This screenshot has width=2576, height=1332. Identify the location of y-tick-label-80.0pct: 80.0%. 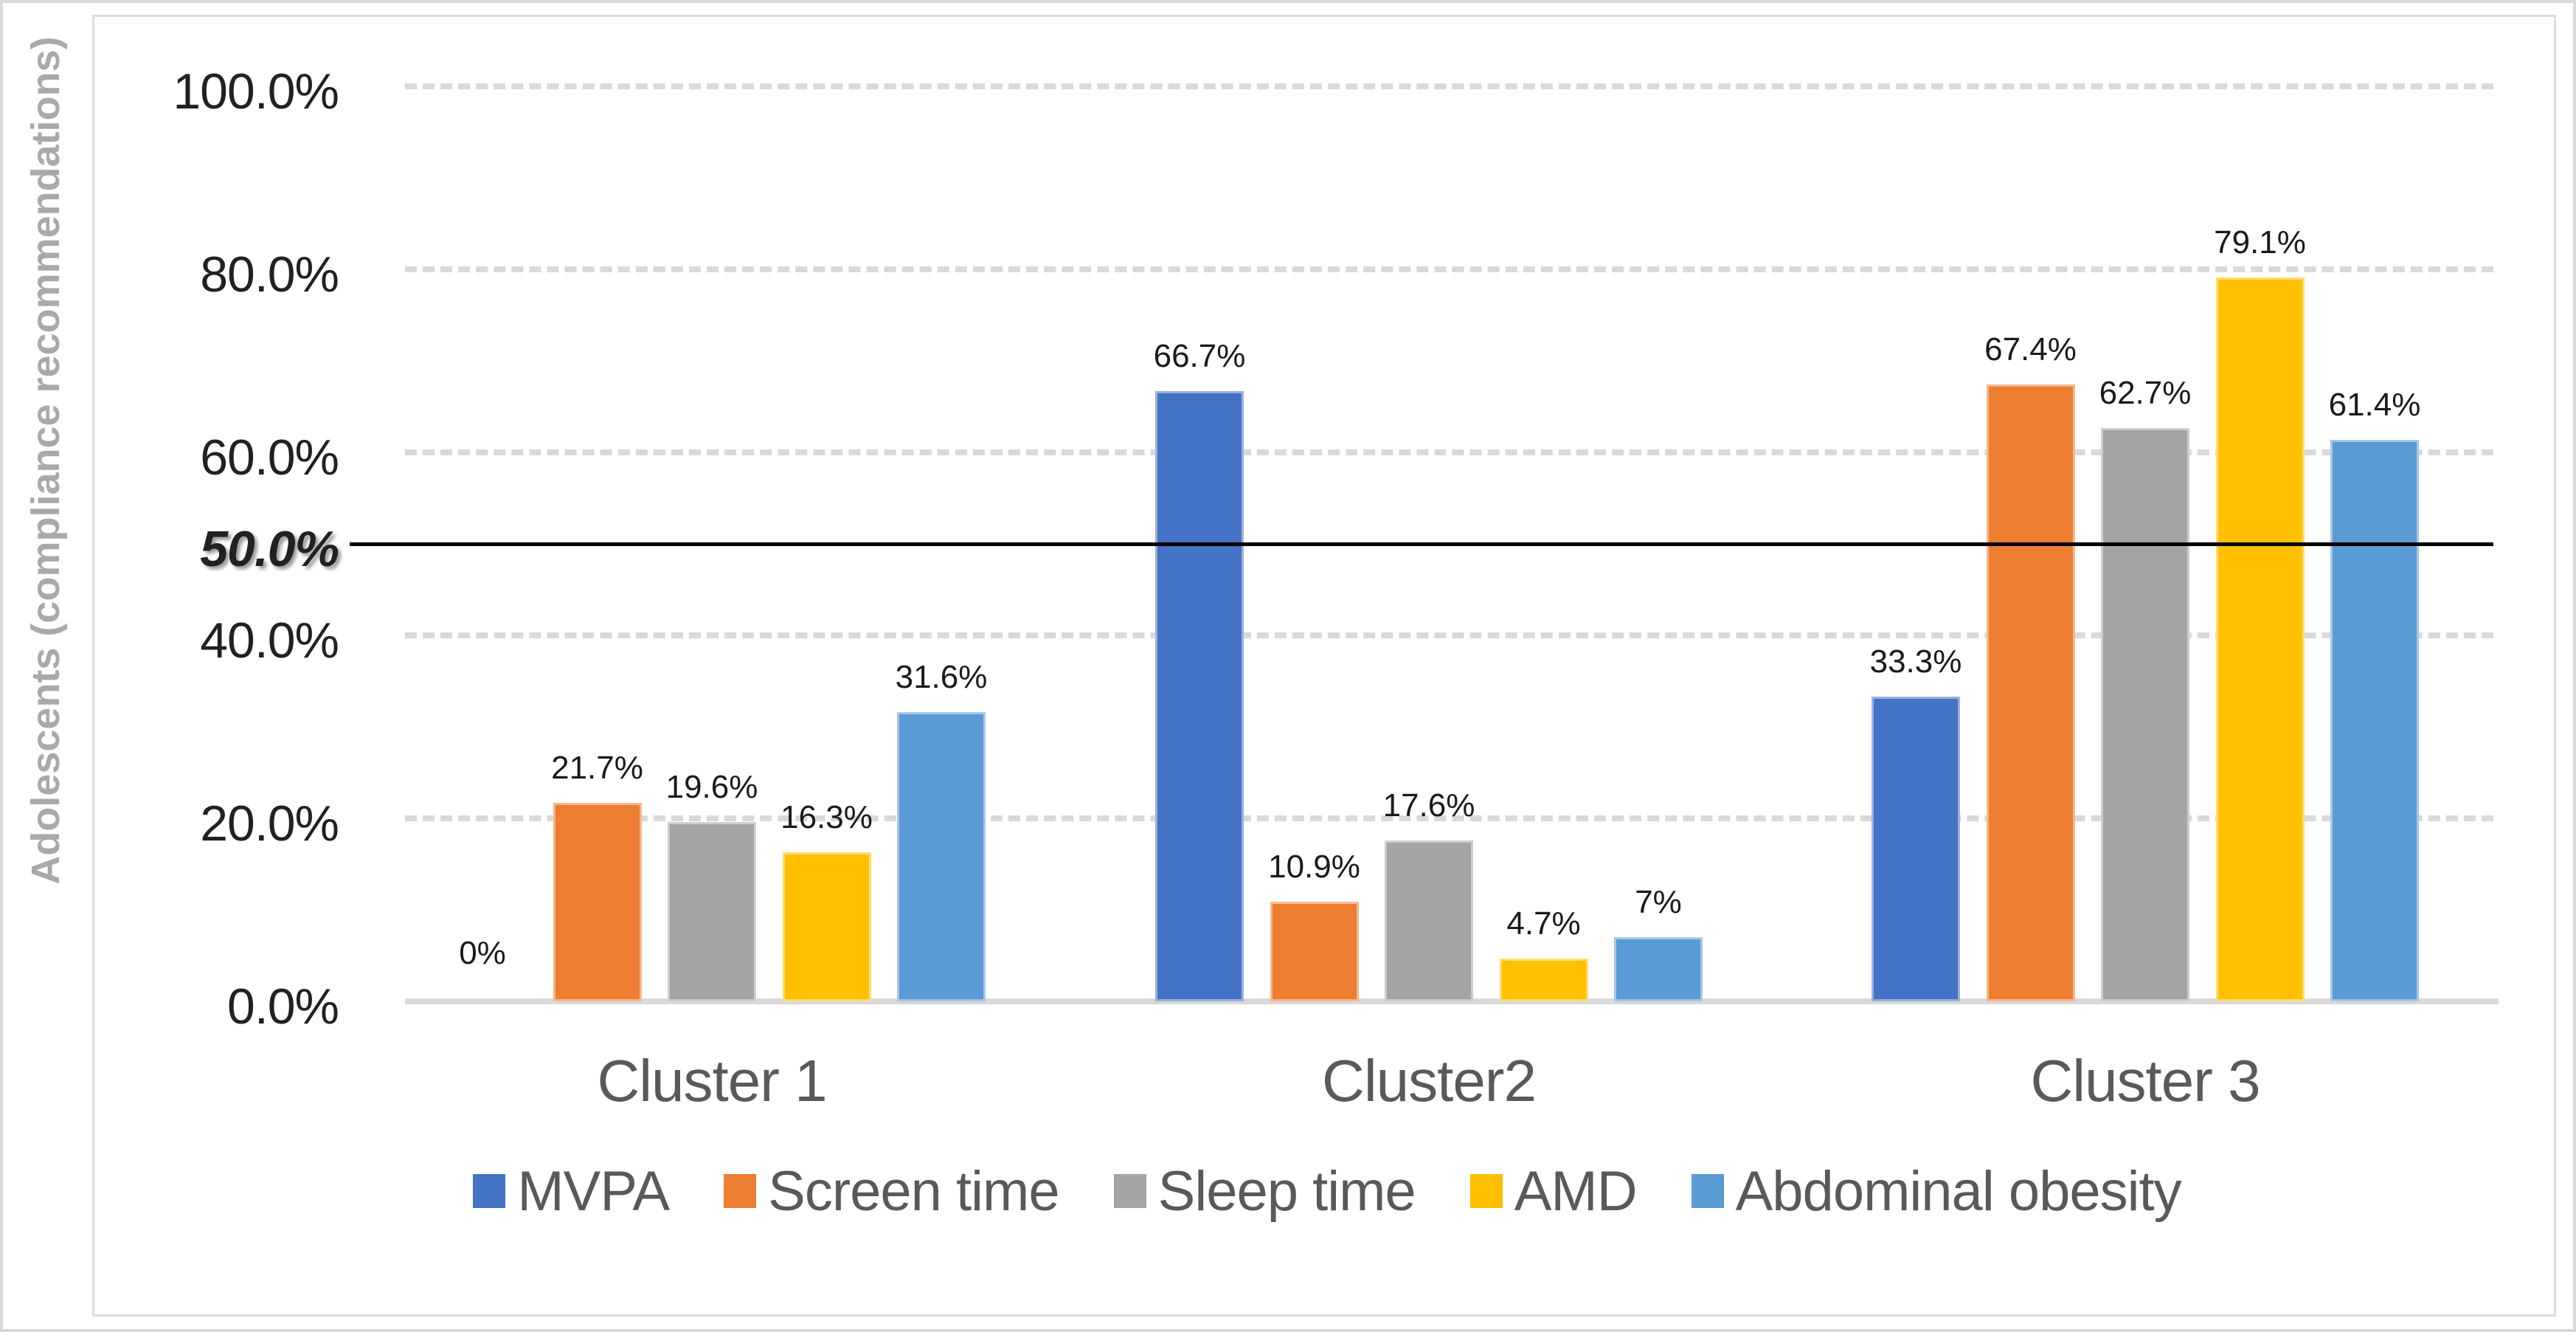
(269, 274).